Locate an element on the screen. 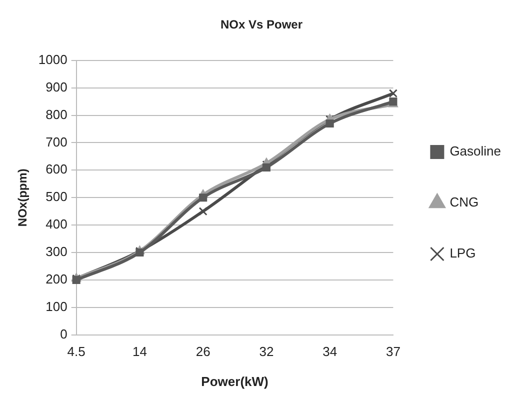 Image resolution: width=529 pixels, height=406 pixels. y-tick-label: 500 is located at coordinates (57, 196).